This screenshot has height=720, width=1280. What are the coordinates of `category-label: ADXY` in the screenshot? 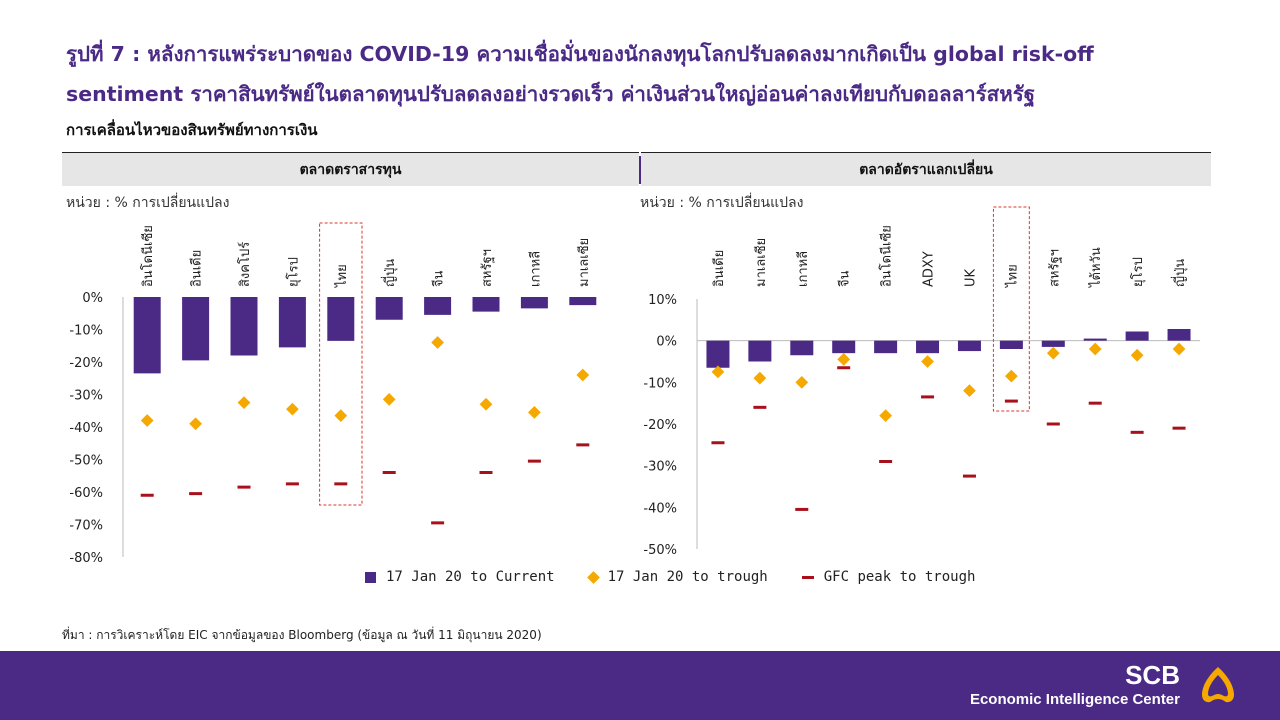 It's located at (929, 269).